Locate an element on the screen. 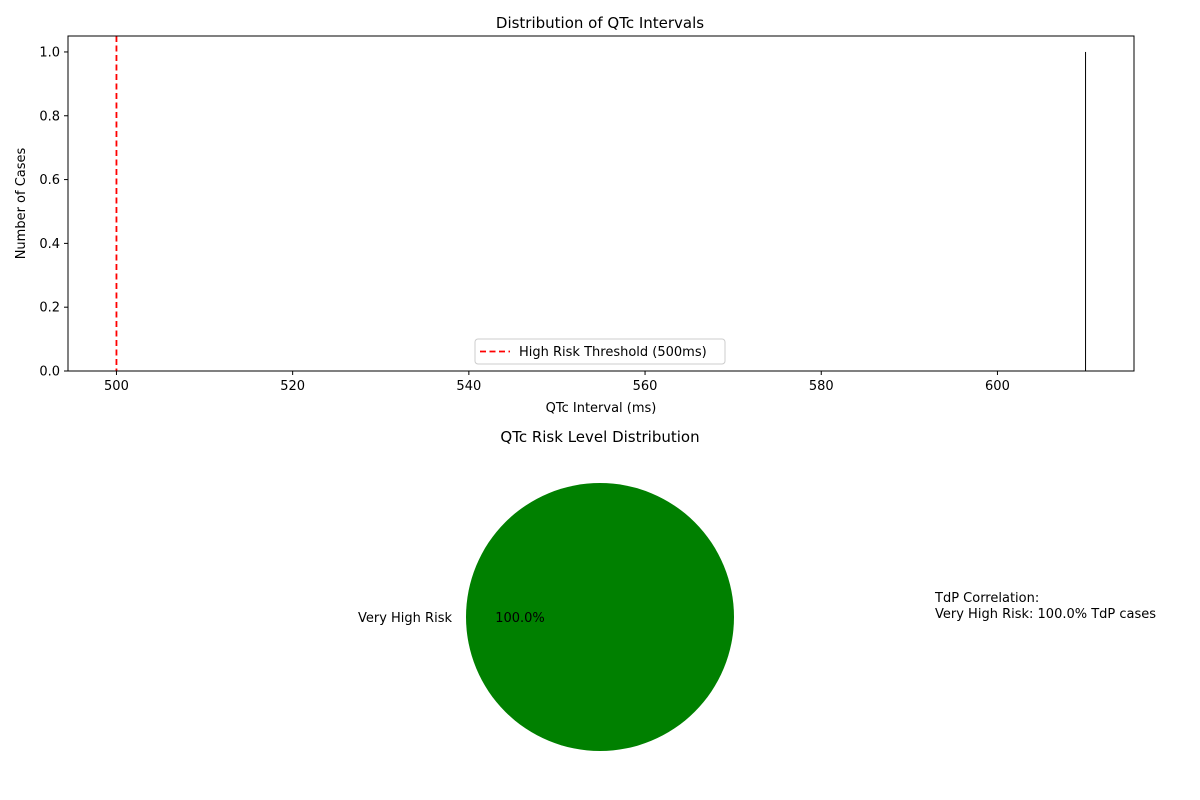 The height and width of the screenshot is (800, 1200). histogram-x-axis-label: QTc Interval (ms) is located at coordinates (601, 408).